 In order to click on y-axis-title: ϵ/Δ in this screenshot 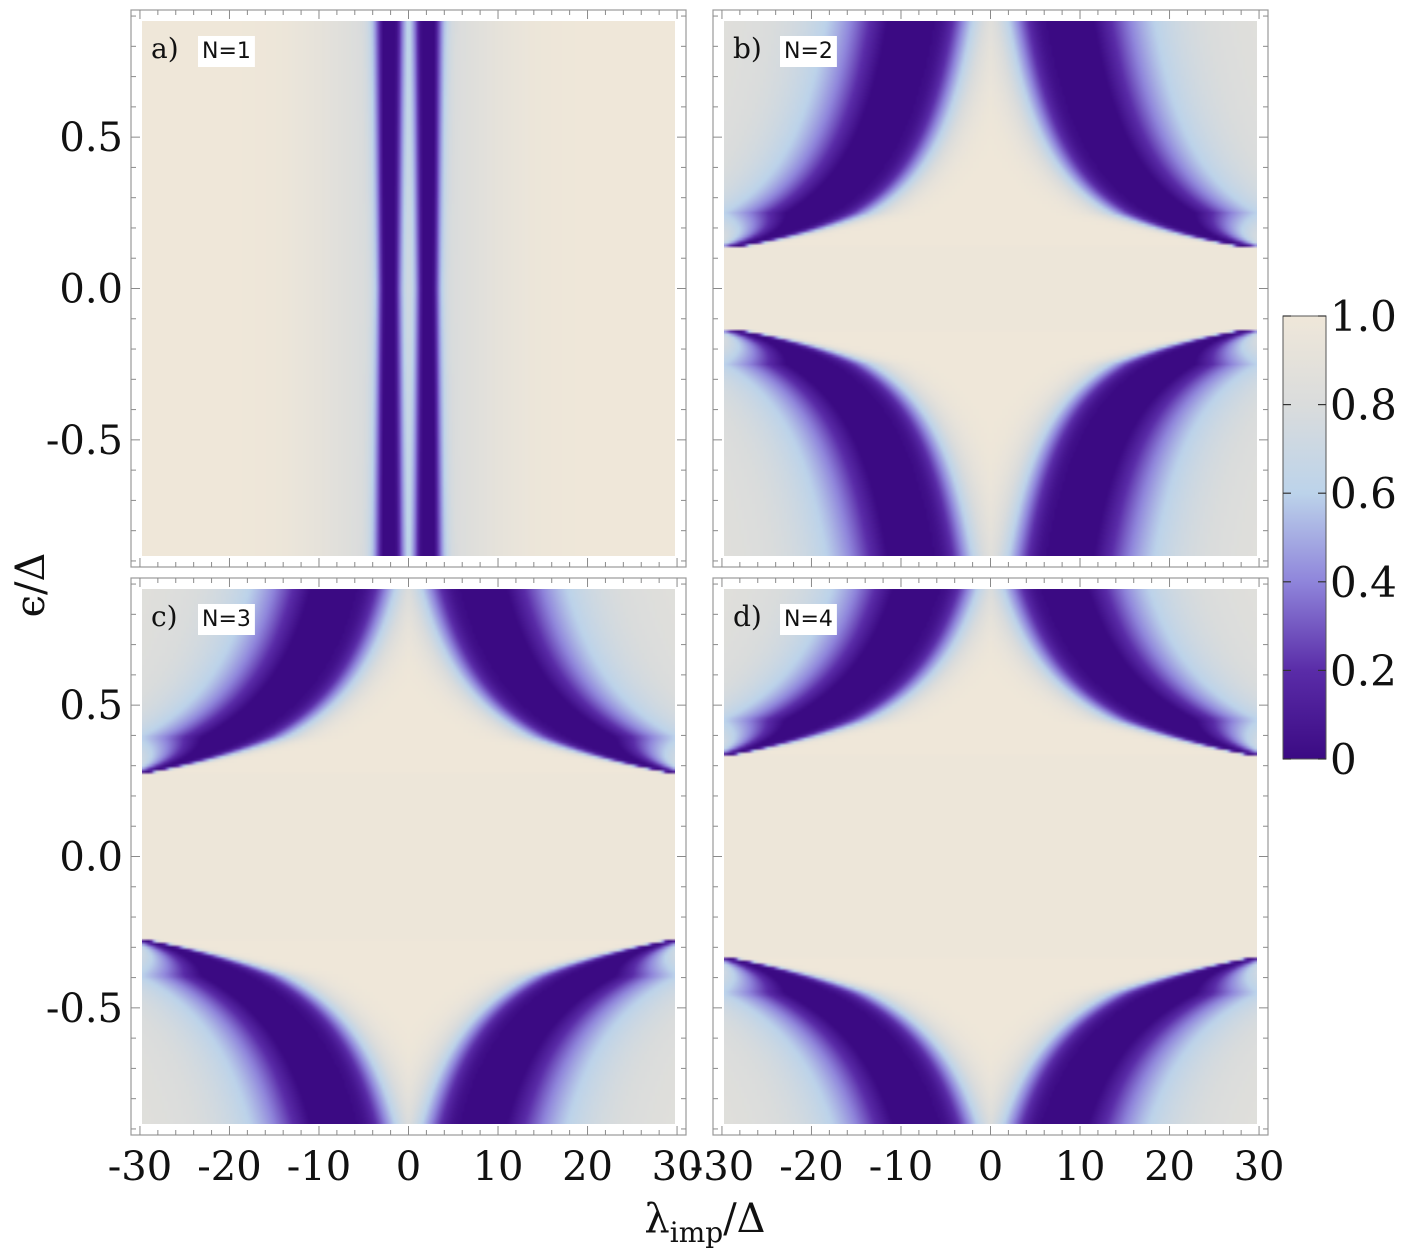, I will do `click(31, 585)`.